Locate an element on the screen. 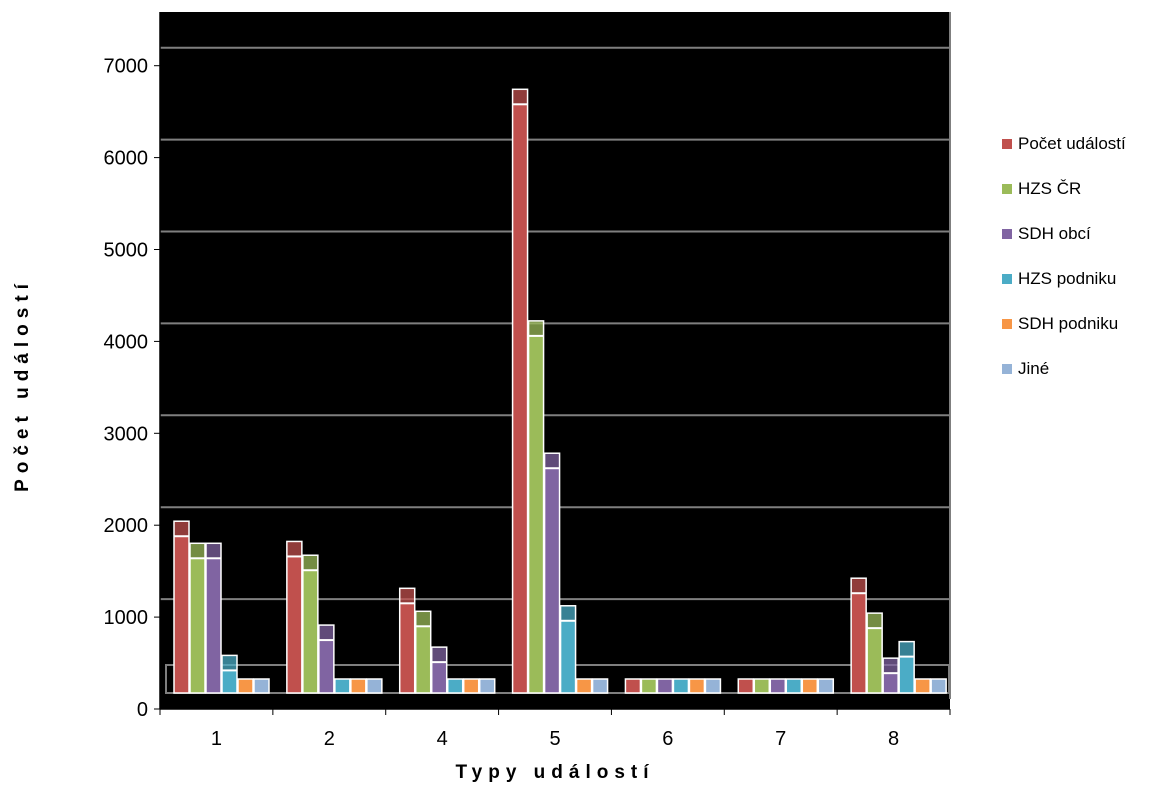  x-tick-label: 5 is located at coordinates (554, 739).